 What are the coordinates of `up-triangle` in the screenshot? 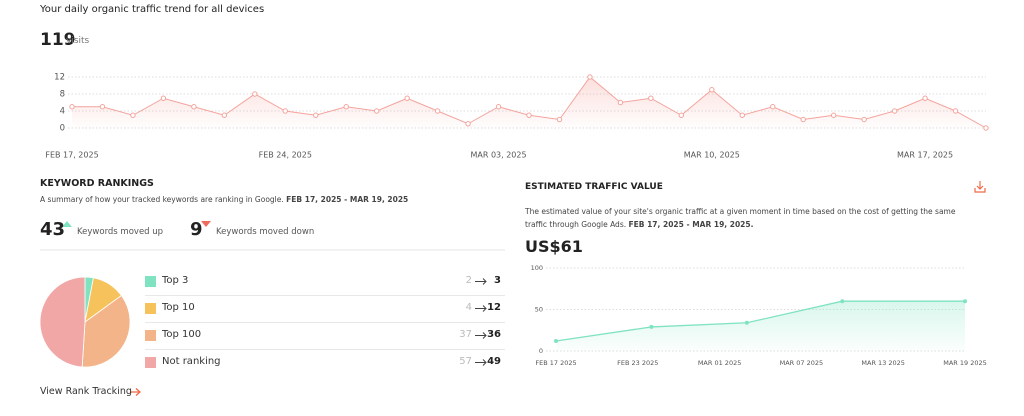 It's located at (67, 224).